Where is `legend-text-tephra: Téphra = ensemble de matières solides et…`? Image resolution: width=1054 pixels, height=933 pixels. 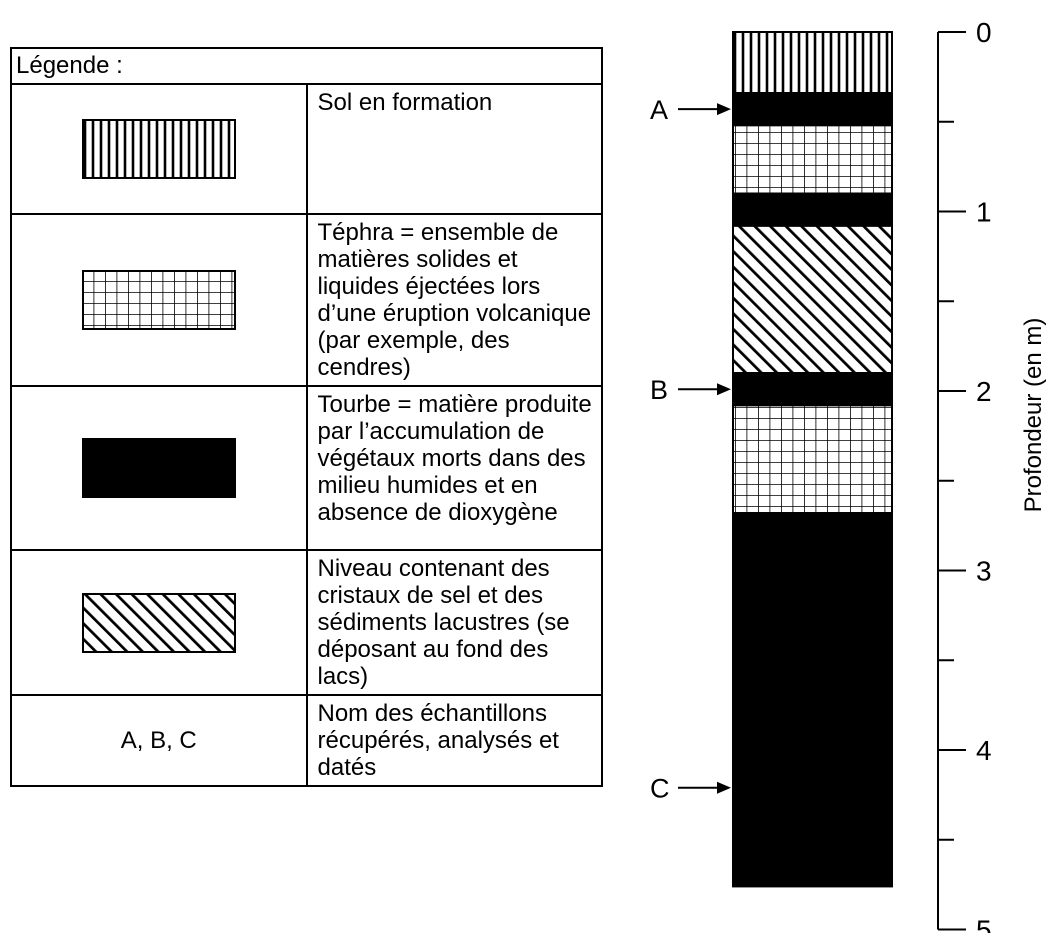 legend-text-tephra: Téphra = ensemble de matières solides et… is located at coordinates (454, 300).